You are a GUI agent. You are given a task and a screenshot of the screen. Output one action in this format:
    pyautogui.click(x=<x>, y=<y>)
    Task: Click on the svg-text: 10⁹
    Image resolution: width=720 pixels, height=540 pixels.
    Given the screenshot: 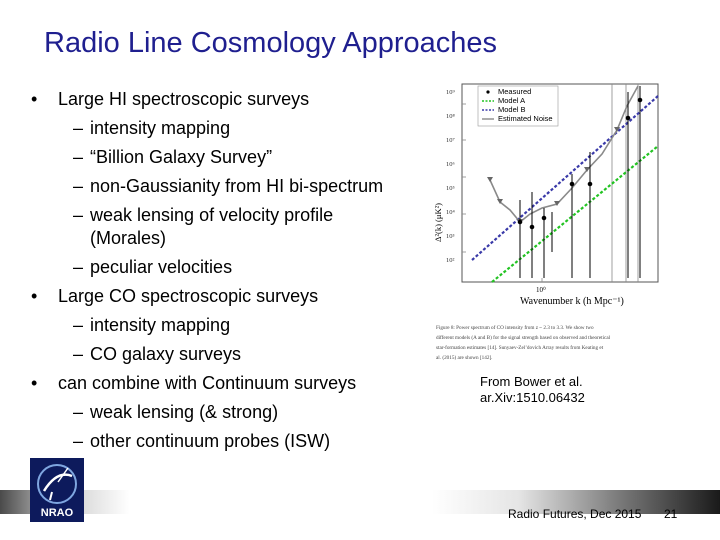 What is the action you would take?
    pyautogui.click(x=451, y=92)
    